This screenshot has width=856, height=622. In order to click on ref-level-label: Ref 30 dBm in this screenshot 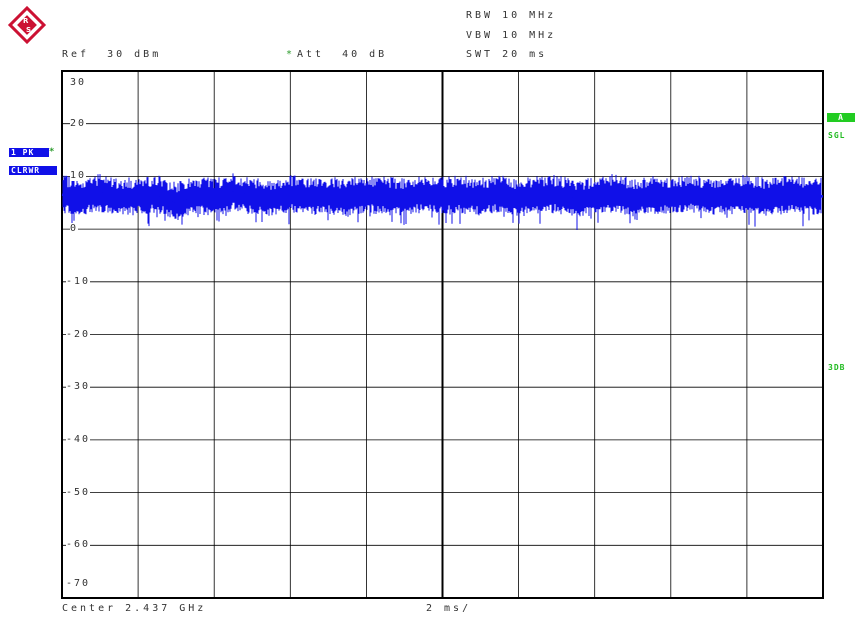, I will do `click(112, 54)`.